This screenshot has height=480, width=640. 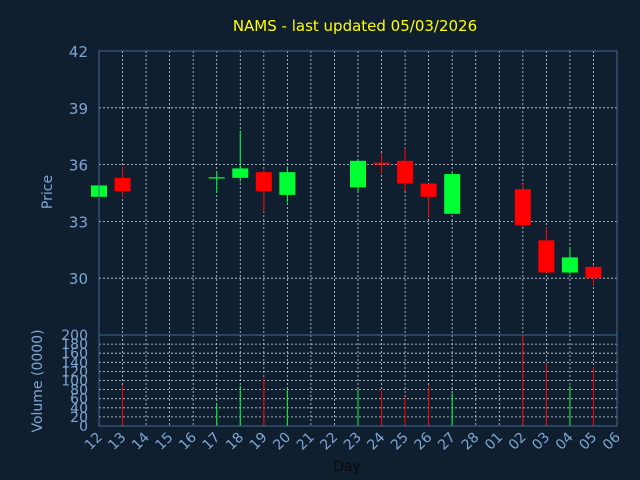 I want to click on x-tick-label: 22, so click(x=329, y=442).